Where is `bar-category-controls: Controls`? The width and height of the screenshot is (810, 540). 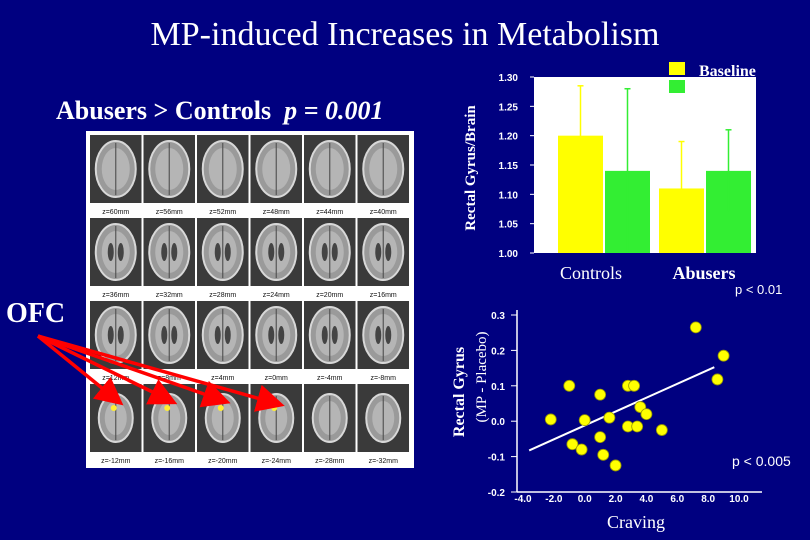
bar-category-controls: Controls is located at coordinates (591, 273).